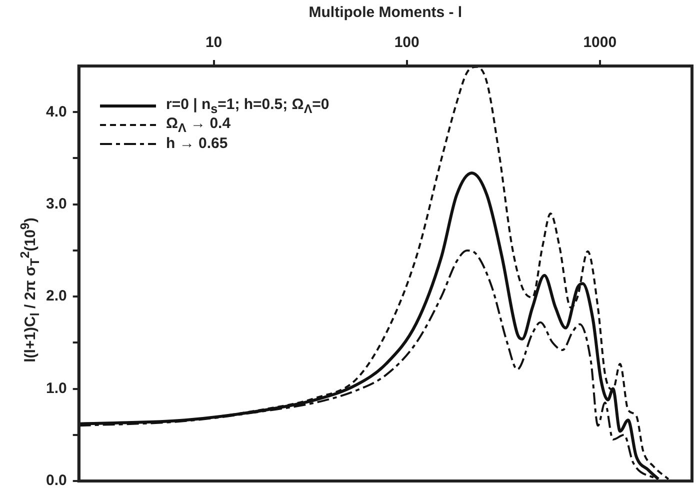 Image resolution: width=700 pixels, height=496 pixels. What do you see at coordinates (56, 388) in the screenshot?
I see `y-tick-label: 1.0` at bounding box center [56, 388].